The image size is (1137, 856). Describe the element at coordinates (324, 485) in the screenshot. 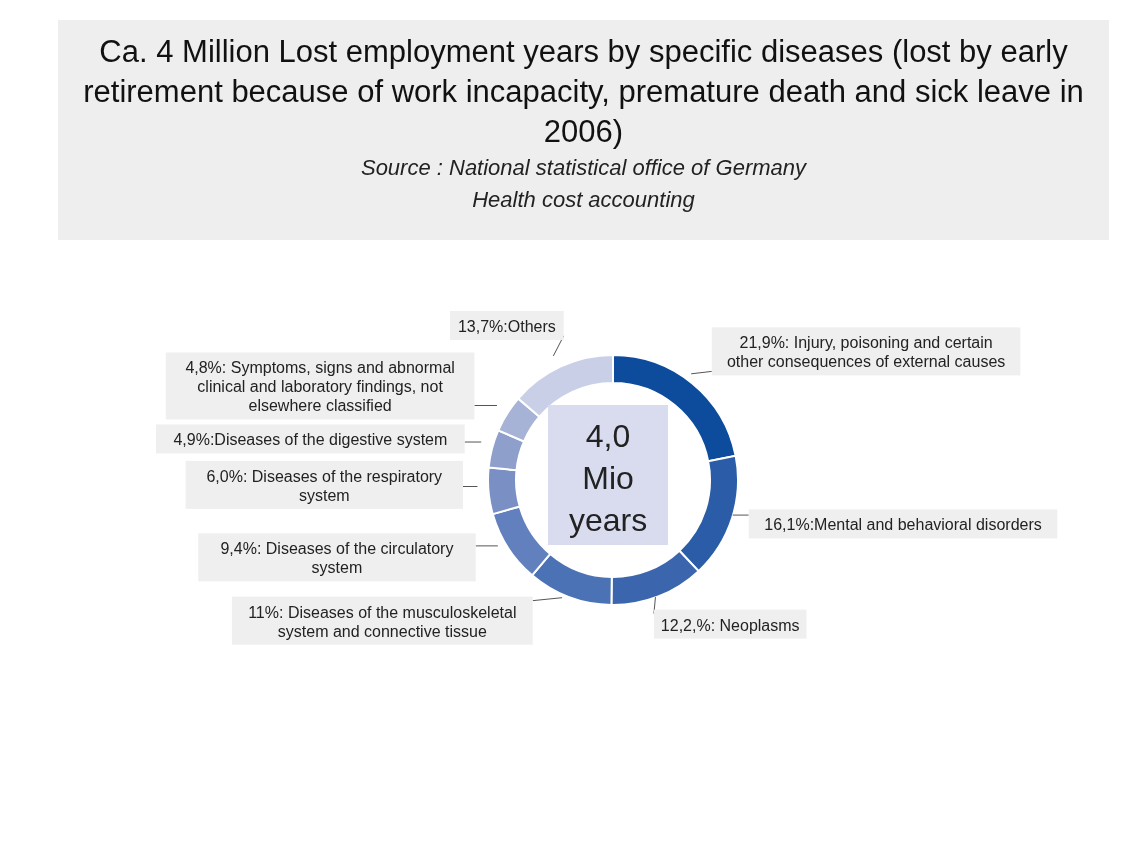

I see `slice-label: 6,0%: Diseases of the respiratory system` at that location.